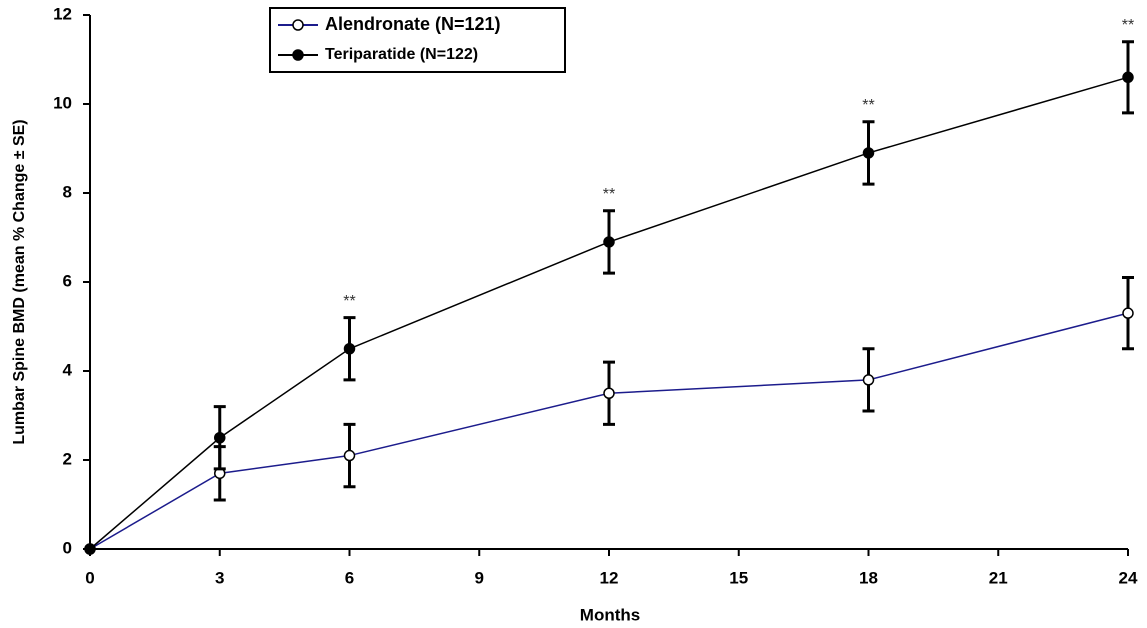 The height and width of the screenshot is (628, 1147). Describe the element at coordinates (67, 191) in the screenshot. I see `y-tick-label: 8` at that location.